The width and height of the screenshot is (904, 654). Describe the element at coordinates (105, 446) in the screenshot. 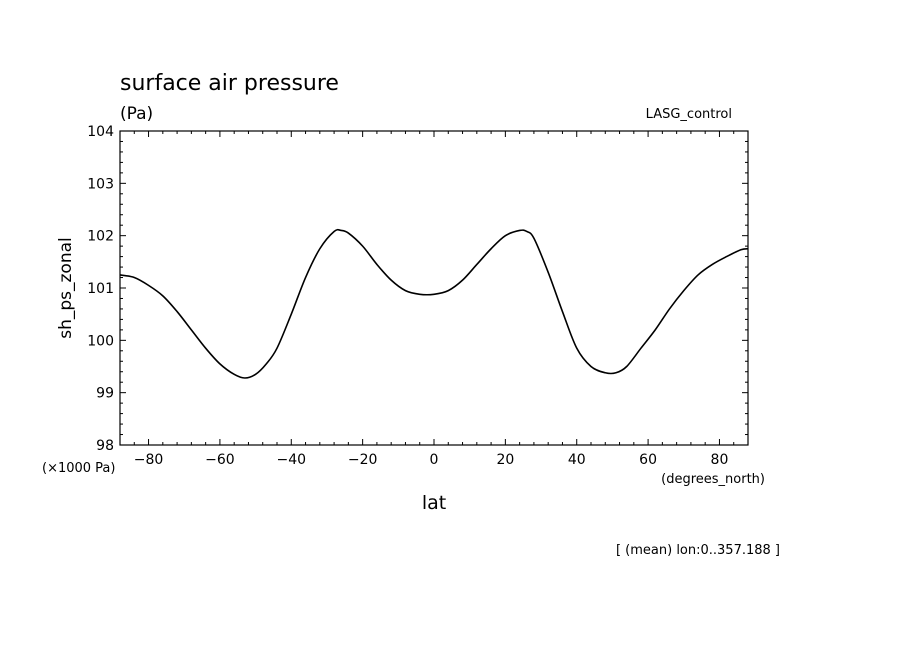

I see `y-tick-label: 98` at that location.